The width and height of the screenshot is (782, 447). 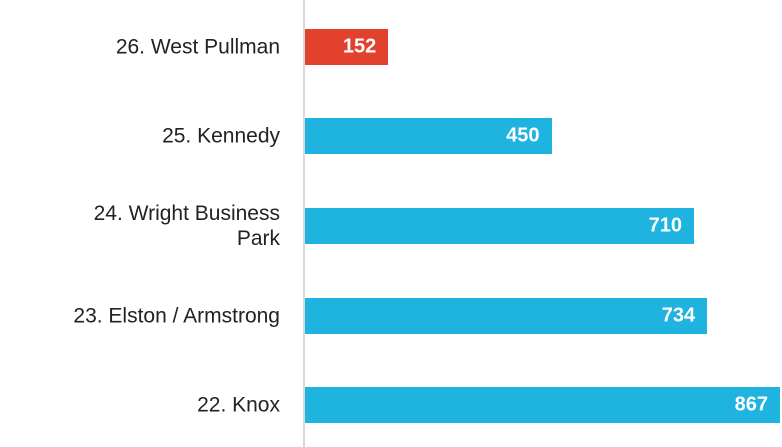 What do you see at coordinates (678, 315) in the screenshot?
I see `value-label: 734` at bounding box center [678, 315].